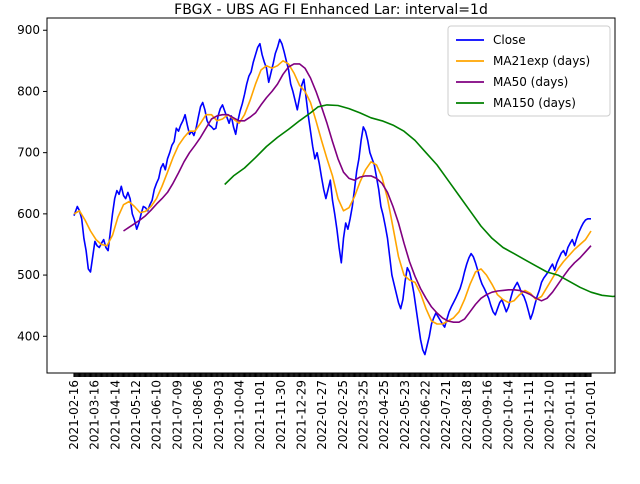  Describe the element at coordinates (541, 61) in the screenshot. I see `legend-label: MA21exp (days)` at that location.